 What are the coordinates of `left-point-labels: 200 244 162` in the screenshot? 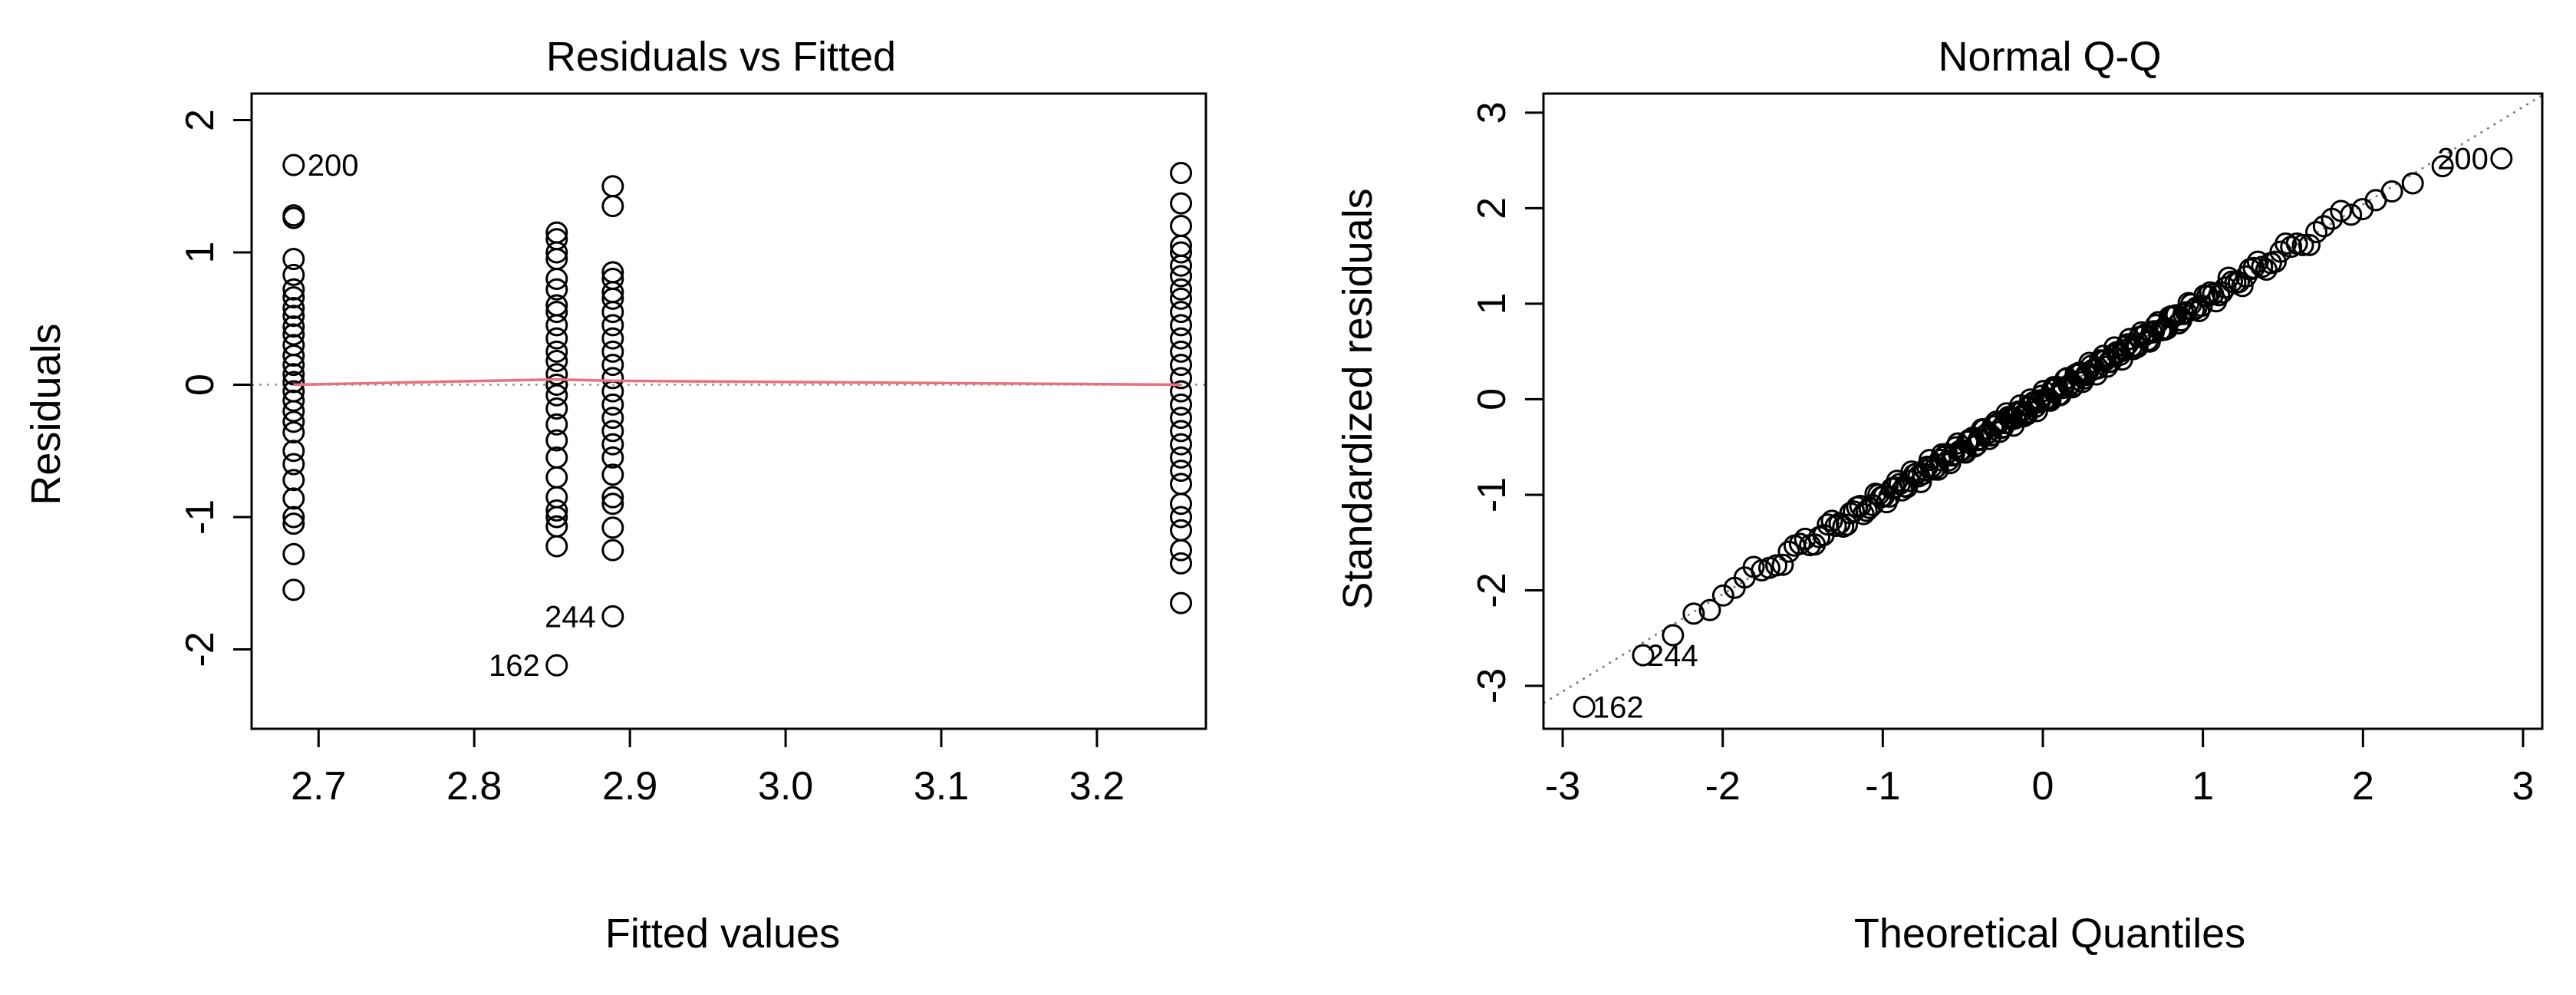 It's located at (452, 416).